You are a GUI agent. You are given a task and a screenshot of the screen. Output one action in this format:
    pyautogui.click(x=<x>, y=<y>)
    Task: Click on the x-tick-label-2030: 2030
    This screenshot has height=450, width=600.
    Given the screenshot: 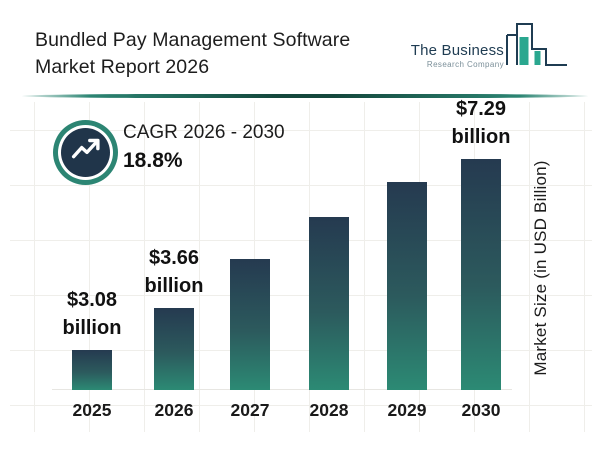 What is the action you would take?
    pyautogui.click(x=481, y=410)
    